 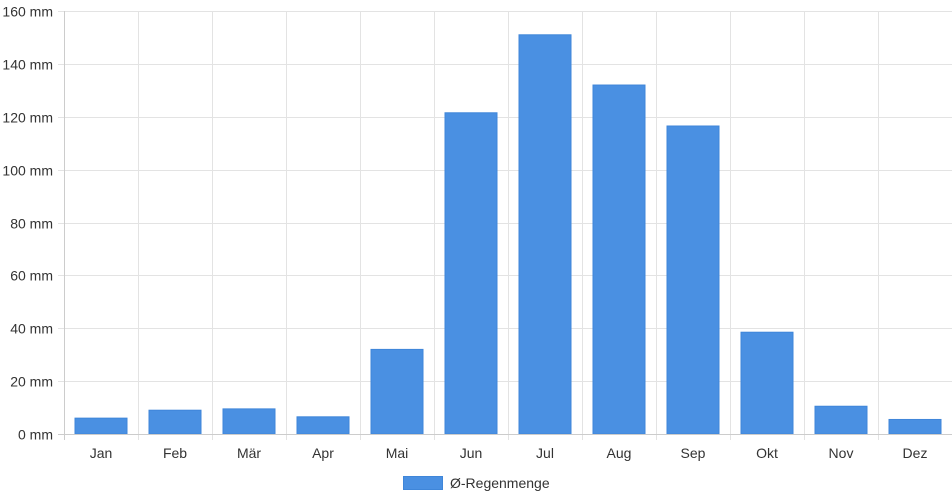 I want to click on x-tick-label: Mär, so click(x=249, y=453).